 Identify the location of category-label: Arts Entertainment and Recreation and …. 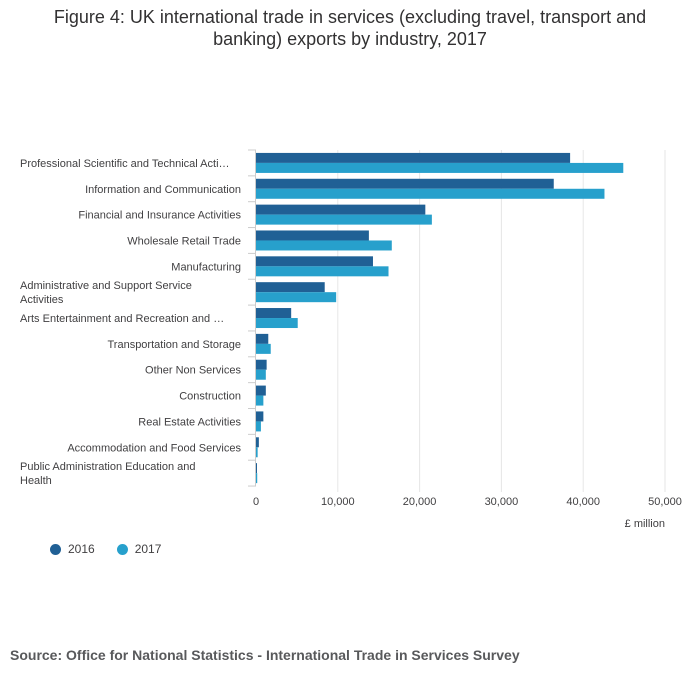
(122, 319).